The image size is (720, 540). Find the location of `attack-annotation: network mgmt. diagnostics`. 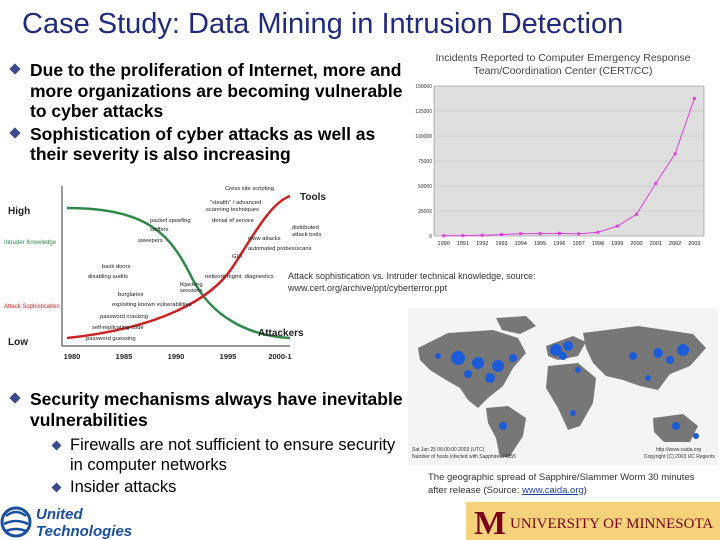

attack-annotation: network mgmt. diagnostics is located at coordinates (239, 277).